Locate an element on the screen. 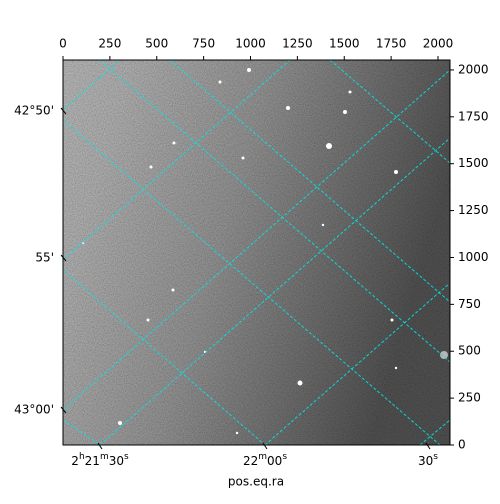  x-tick-label: 500 is located at coordinates (156, 44).